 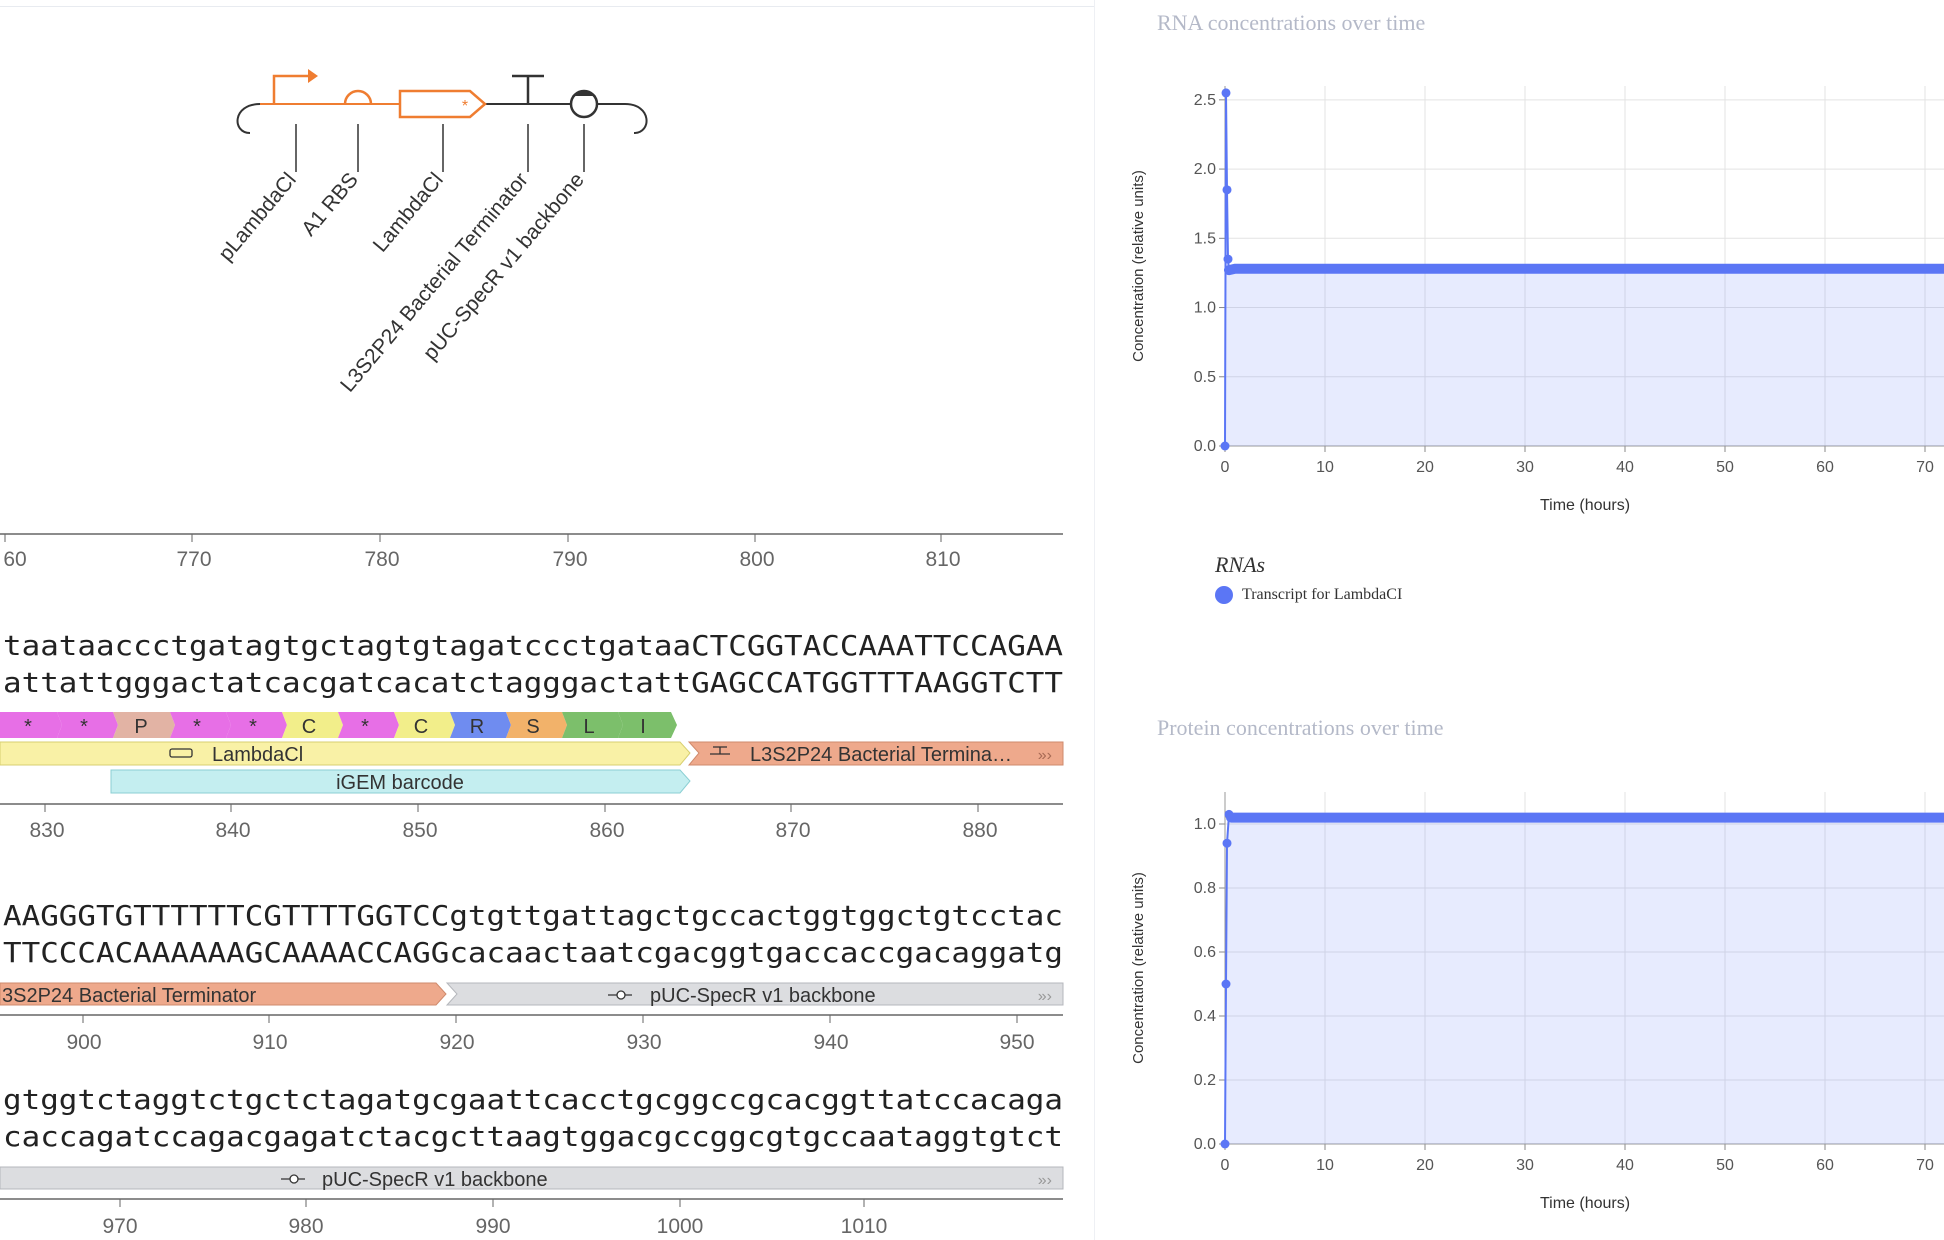 I want to click on amino-acid: L, so click(x=588, y=727).